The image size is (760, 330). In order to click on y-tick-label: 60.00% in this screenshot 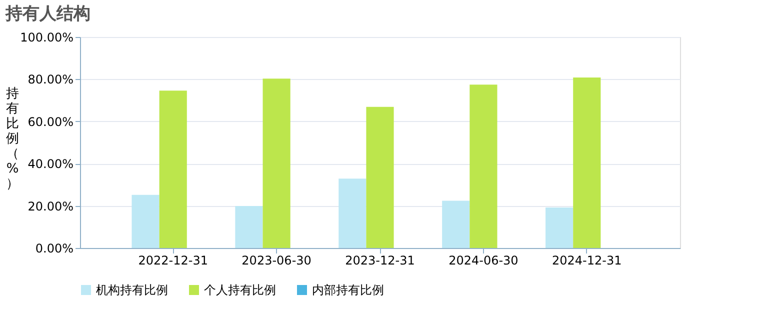, I will do `click(51, 121)`.